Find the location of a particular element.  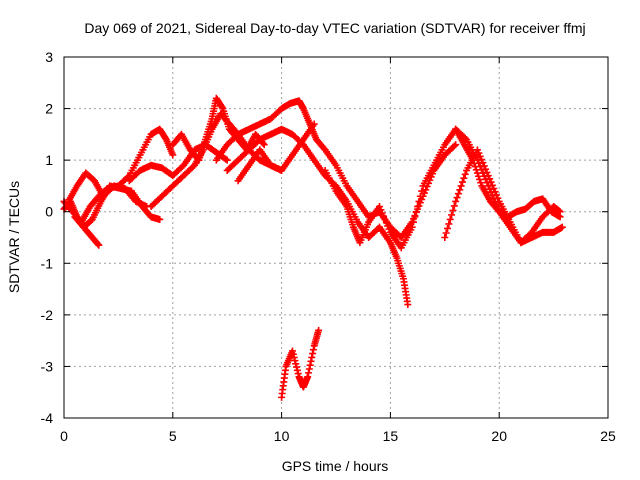

y-tick-label: 1 is located at coordinates (49, 160).